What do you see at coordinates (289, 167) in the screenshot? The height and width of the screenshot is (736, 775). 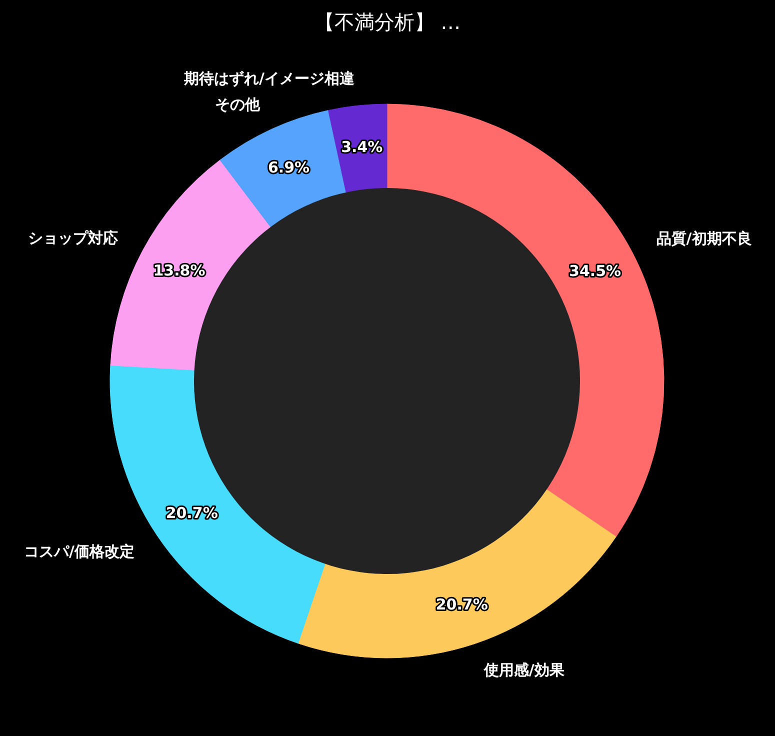 I see `data-label: 6.9%` at bounding box center [289, 167].